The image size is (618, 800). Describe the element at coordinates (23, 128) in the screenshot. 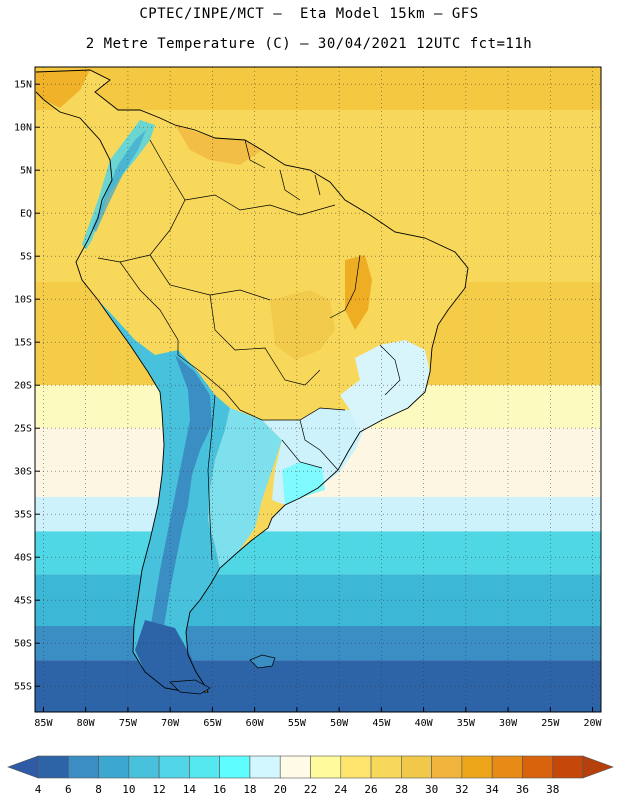

I see `lat-tick-label: 10N` at that location.